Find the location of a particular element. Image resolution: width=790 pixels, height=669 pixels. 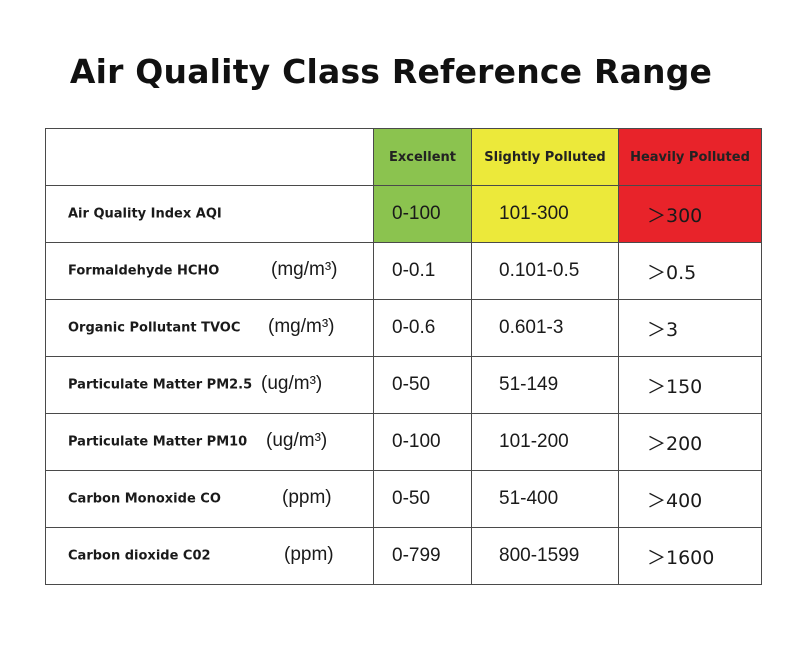

excellent-range: 0-0.6 is located at coordinates (422, 328).